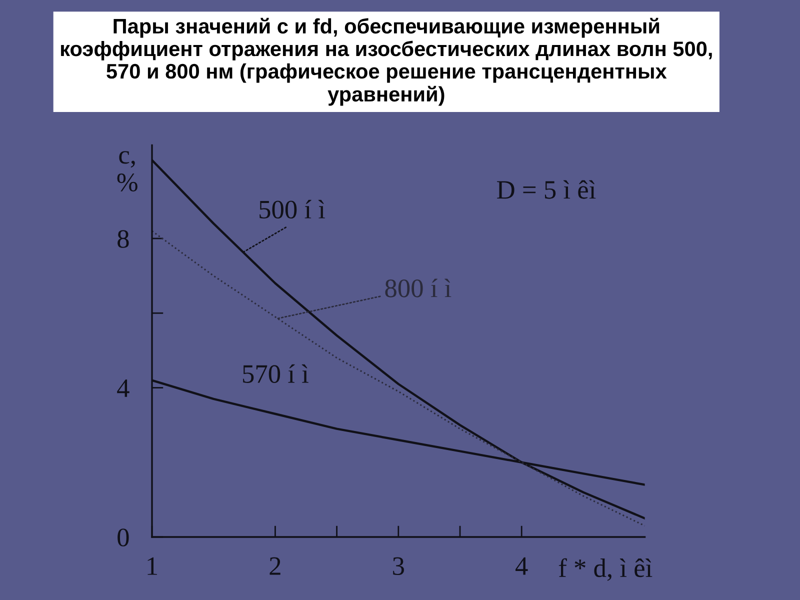  Describe the element at coordinates (605, 569) in the screenshot. I see `x-axis-title: f * d, ì êì` at that location.